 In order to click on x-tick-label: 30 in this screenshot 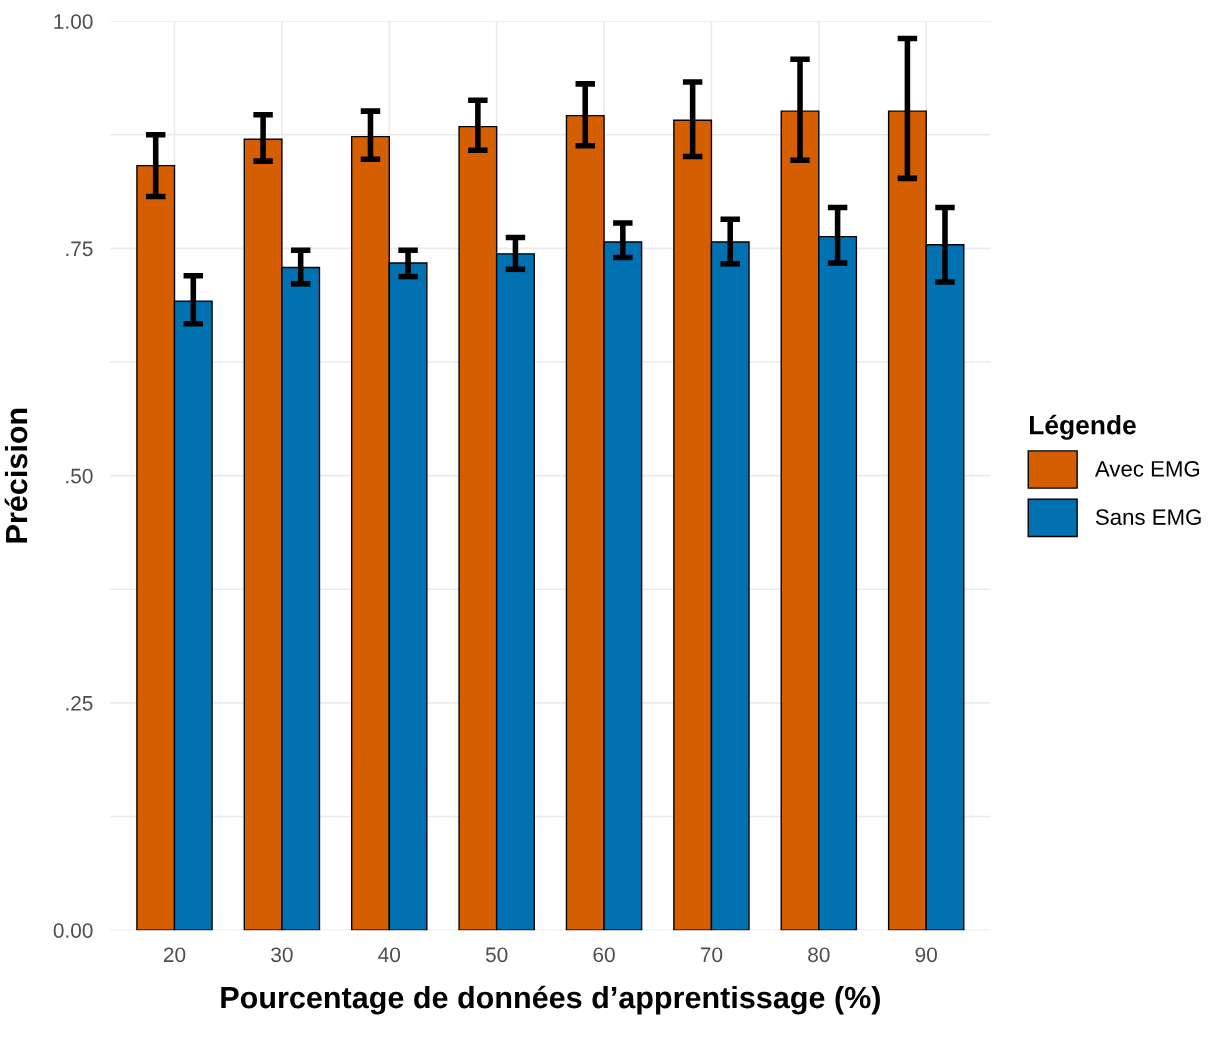, I will do `click(282, 955)`.